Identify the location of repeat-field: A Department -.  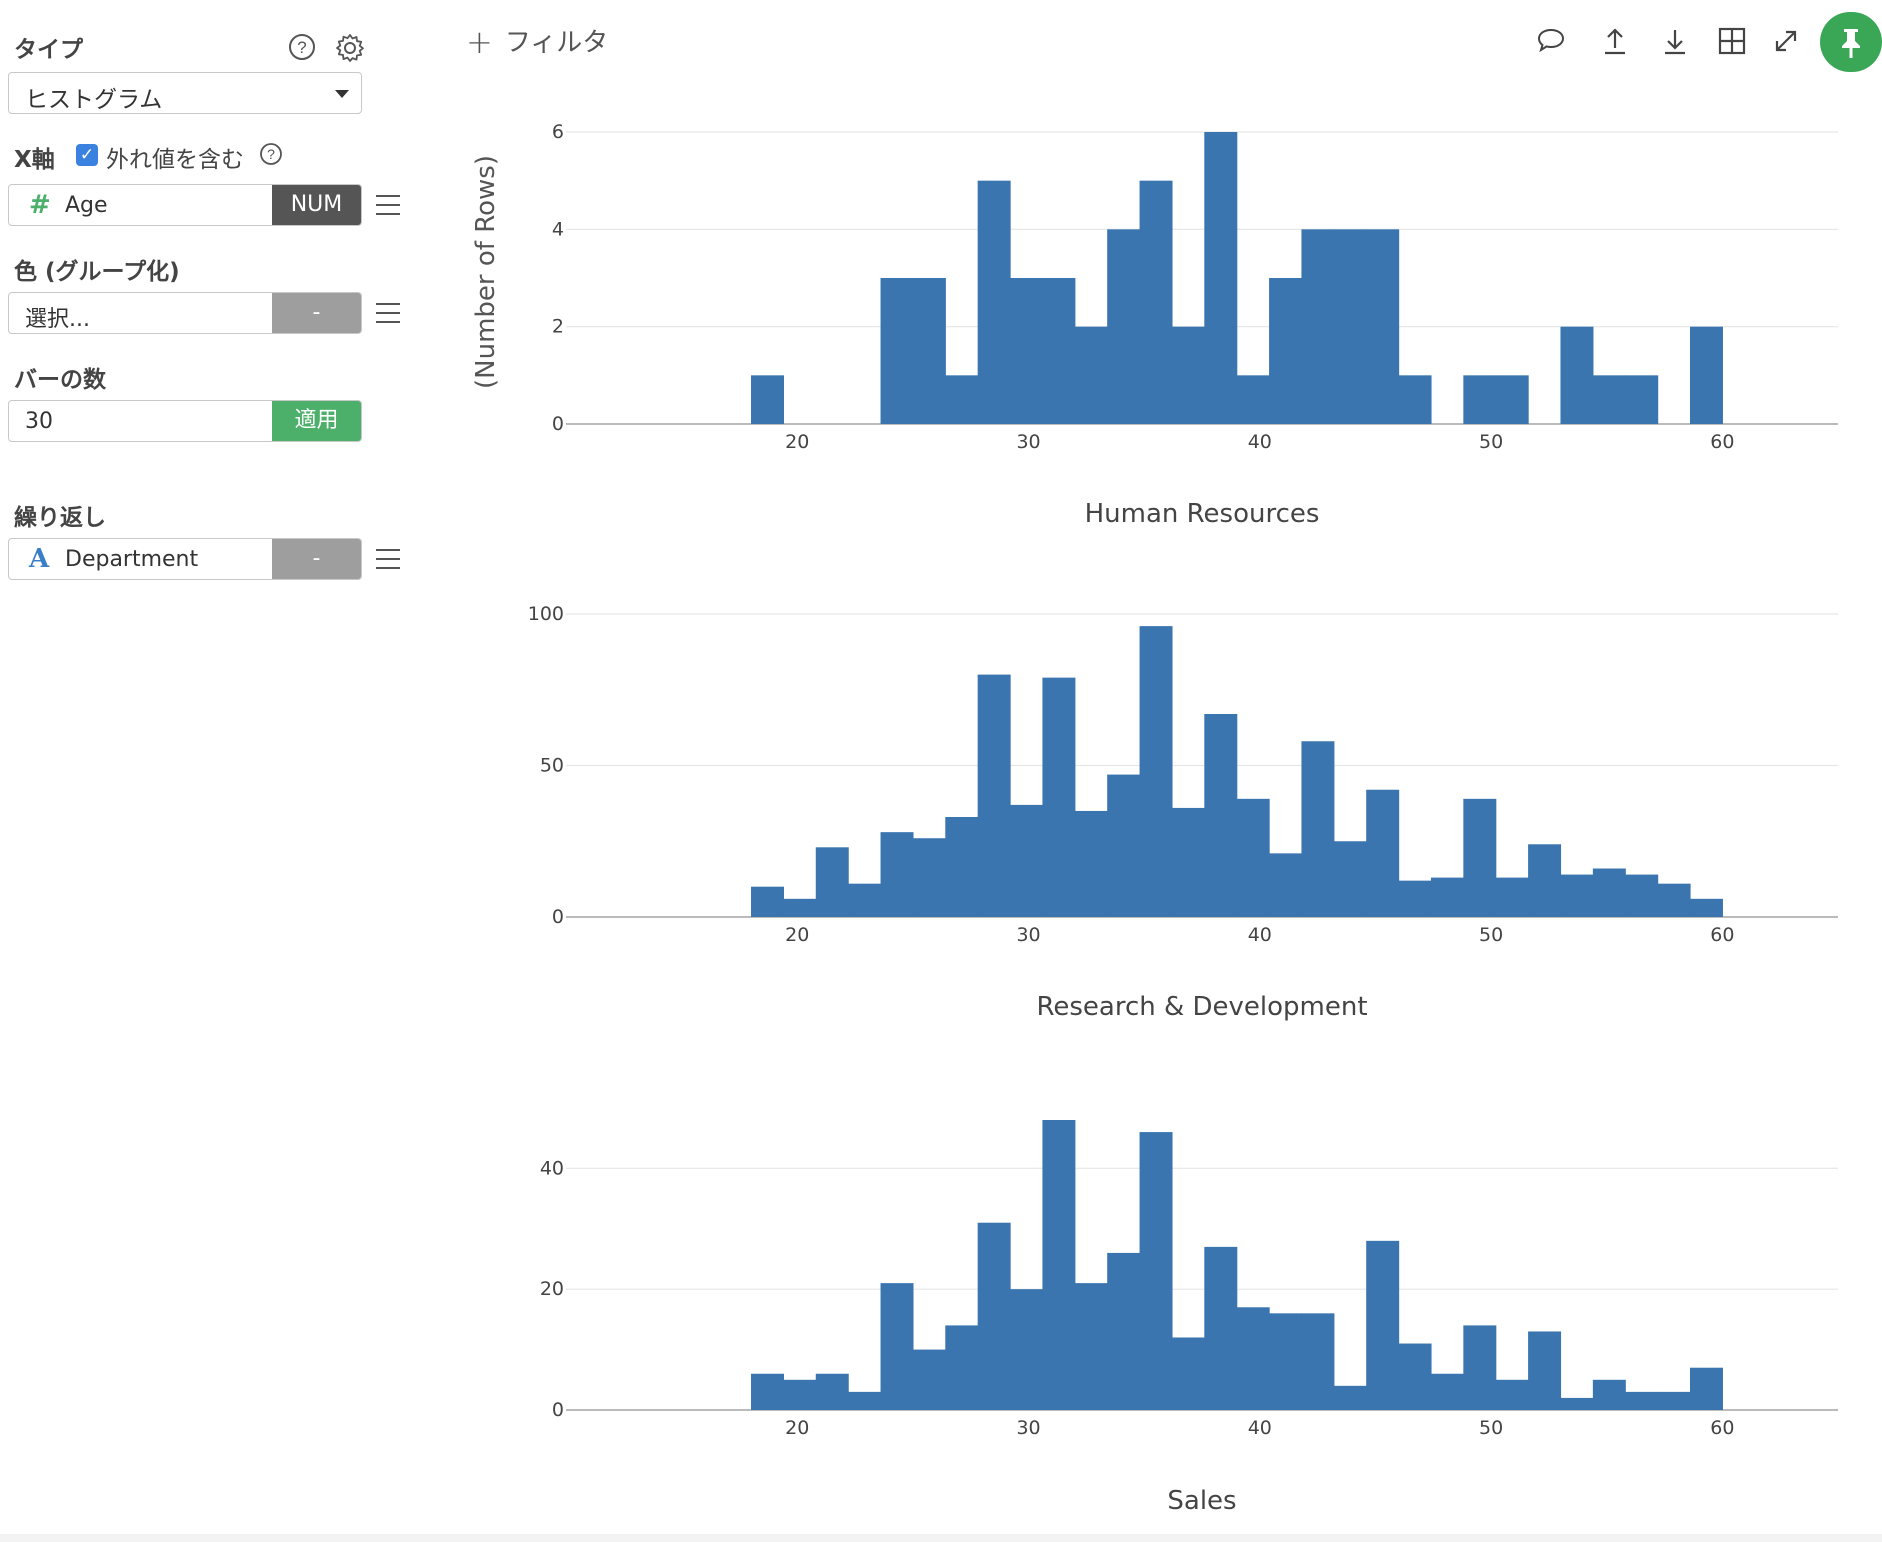
(185, 559).